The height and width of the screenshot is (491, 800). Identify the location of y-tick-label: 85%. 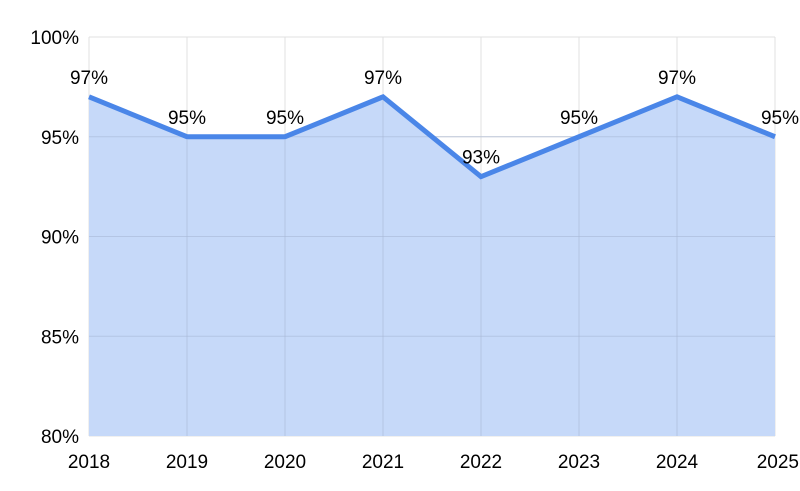
(60, 337).